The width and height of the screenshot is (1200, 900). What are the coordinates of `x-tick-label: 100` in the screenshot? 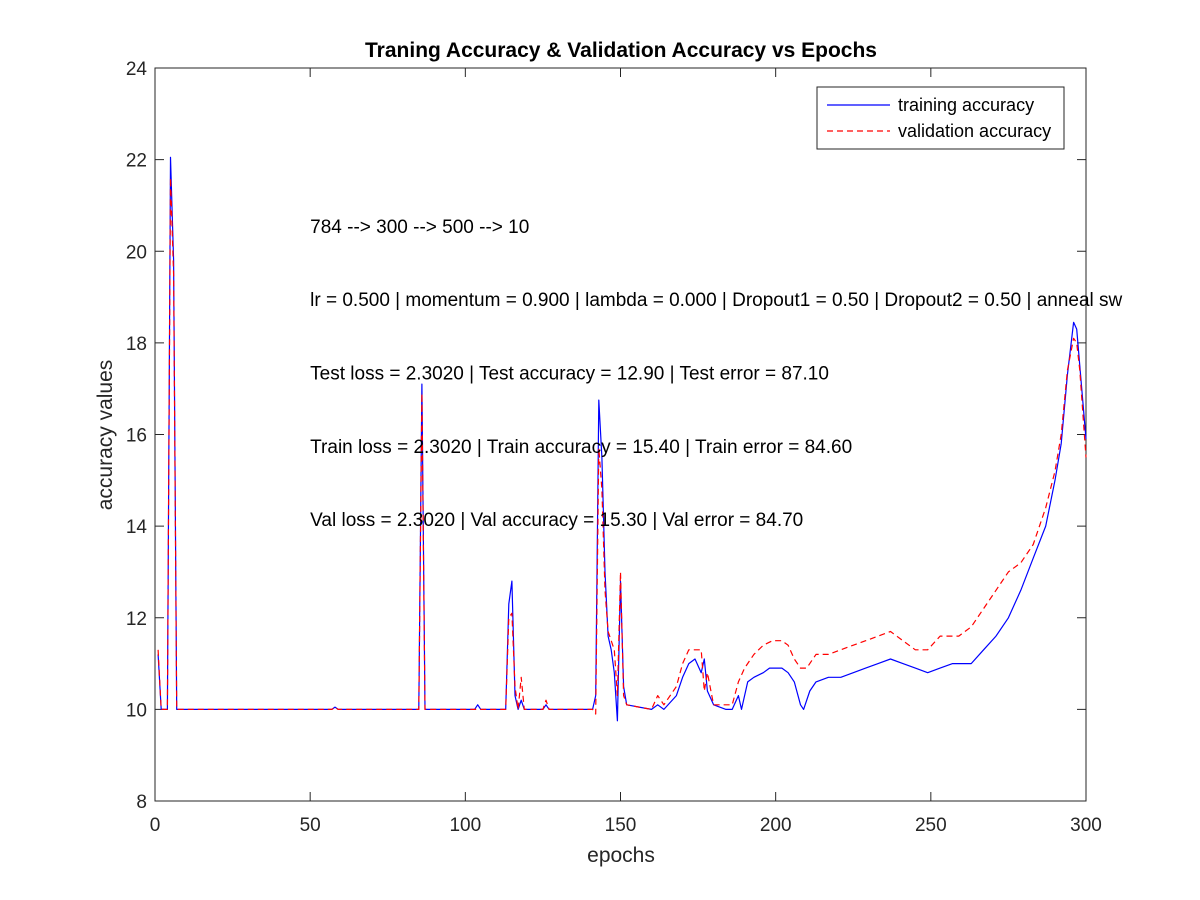 It's located at (465, 825).